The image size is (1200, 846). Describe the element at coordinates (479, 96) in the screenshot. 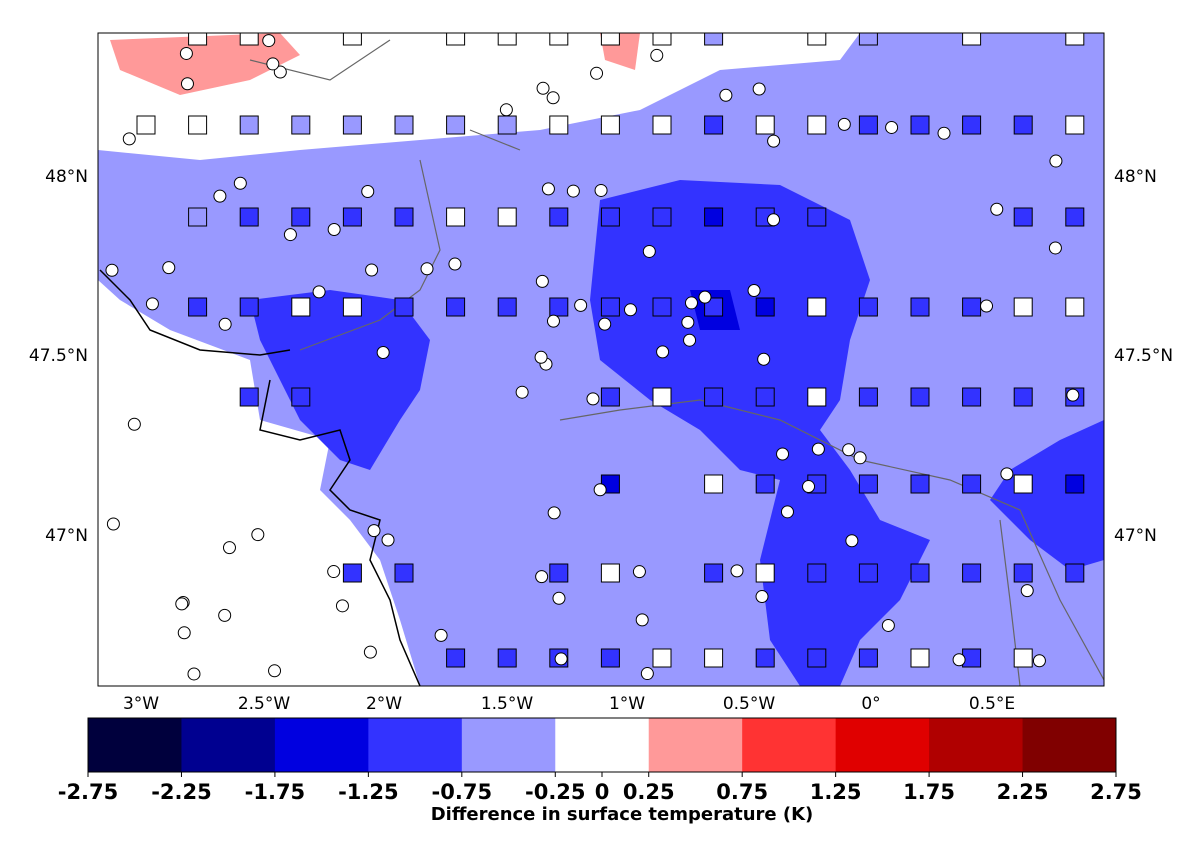

I see `white-region` at that location.